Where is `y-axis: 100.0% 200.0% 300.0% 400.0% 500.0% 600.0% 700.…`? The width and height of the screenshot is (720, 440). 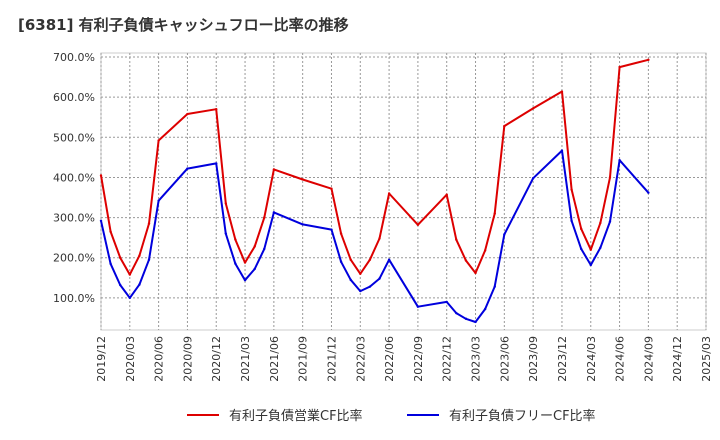 y-axis: 100.0% 200.0% 300.0% 400.0% 500.0% 600.0% 700.… is located at coordinates (74, 178).